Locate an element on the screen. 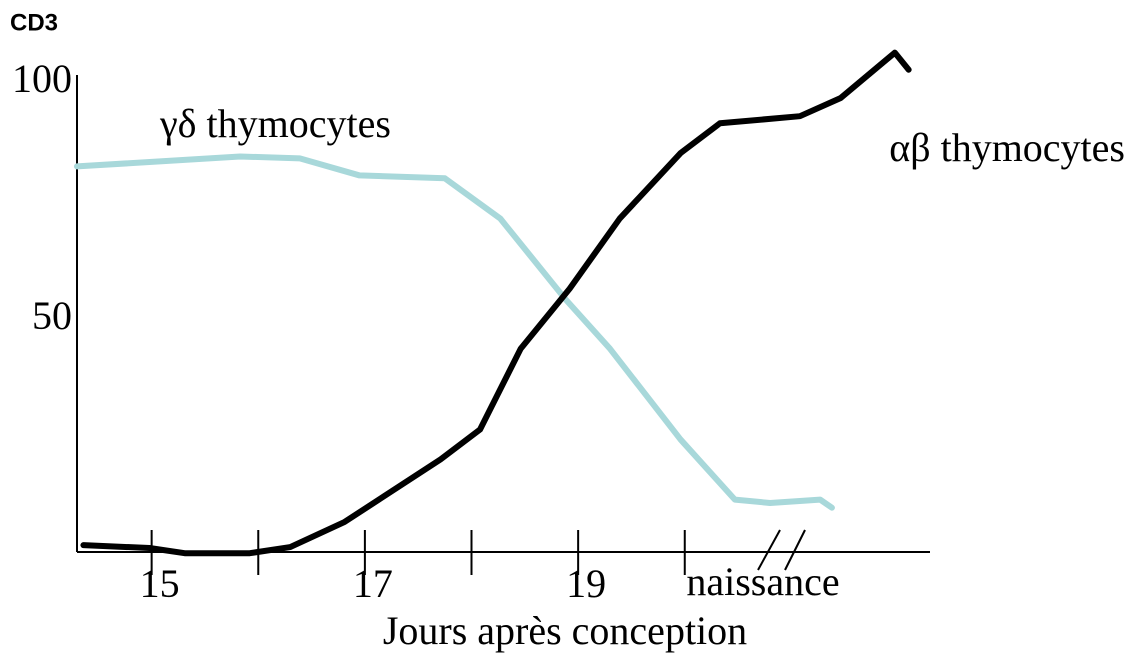 Image resolution: width=1137 pixels, height=657 pixels. x-tick-label: 19 is located at coordinates (586, 583).